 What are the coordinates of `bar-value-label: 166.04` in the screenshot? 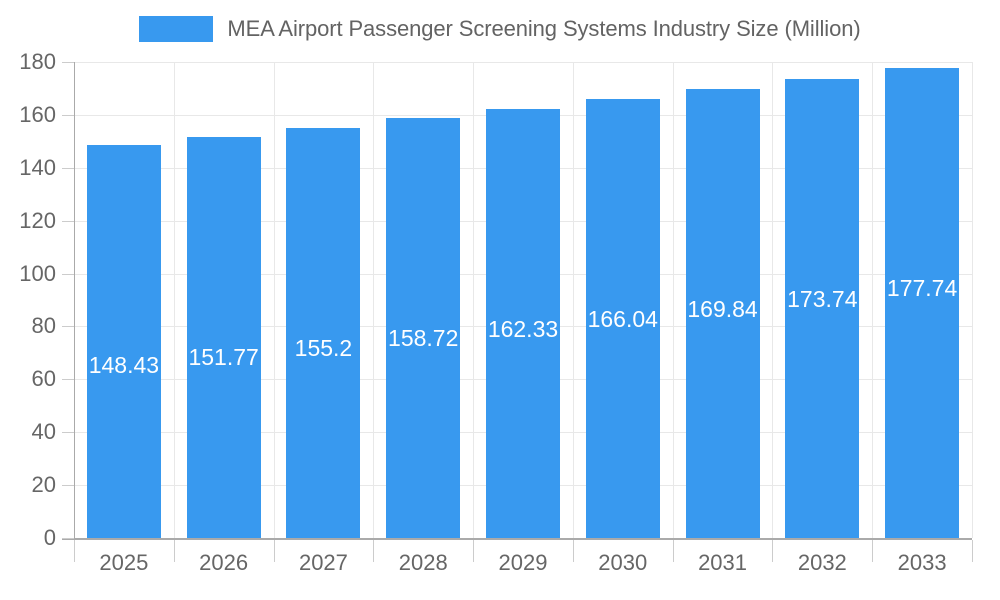 It's located at (622, 318).